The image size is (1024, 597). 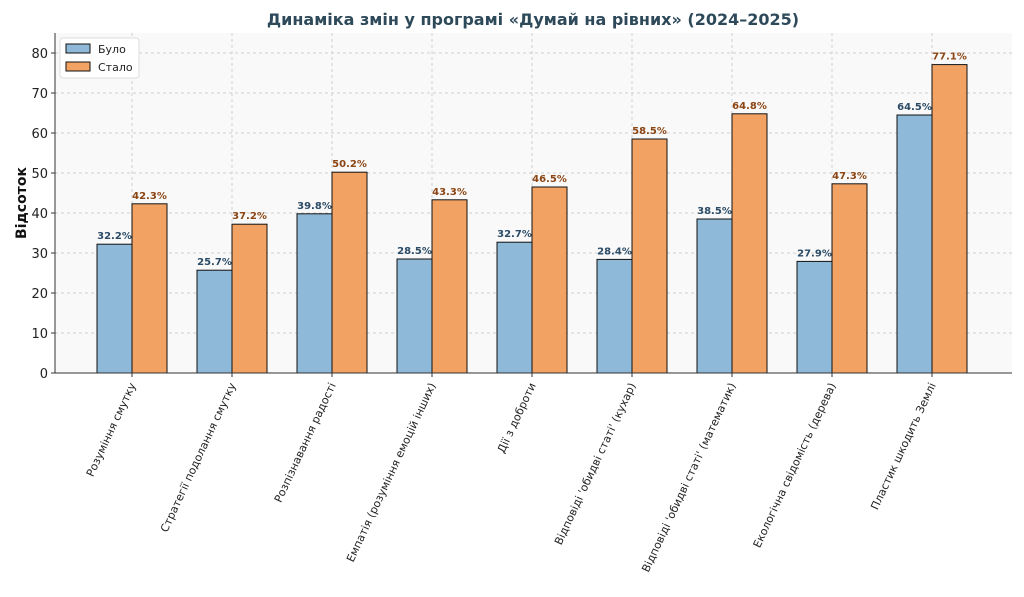 What do you see at coordinates (111, 429) in the screenshot?
I see `x-tick-label: Розуміння смутку` at bounding box center [111, 429].